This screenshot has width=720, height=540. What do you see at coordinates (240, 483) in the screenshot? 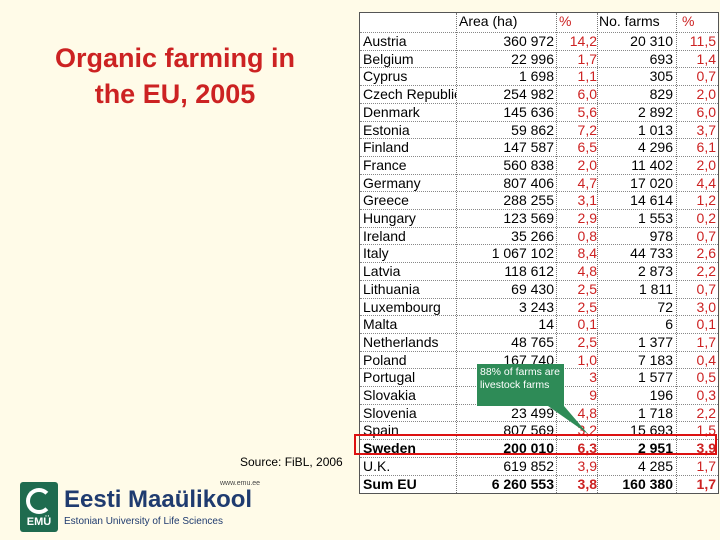
I see `logo-url: www.emu.ee` at bounding box center [240, 483].